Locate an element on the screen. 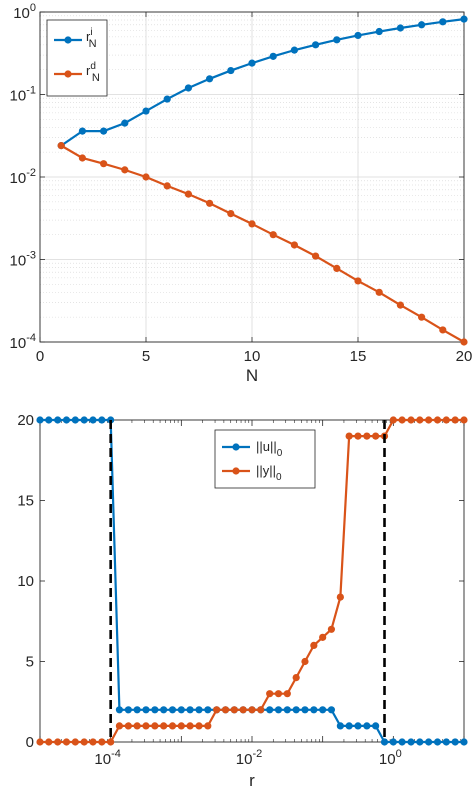  y-tick-label: 5 is located at coordinates (30, 662).